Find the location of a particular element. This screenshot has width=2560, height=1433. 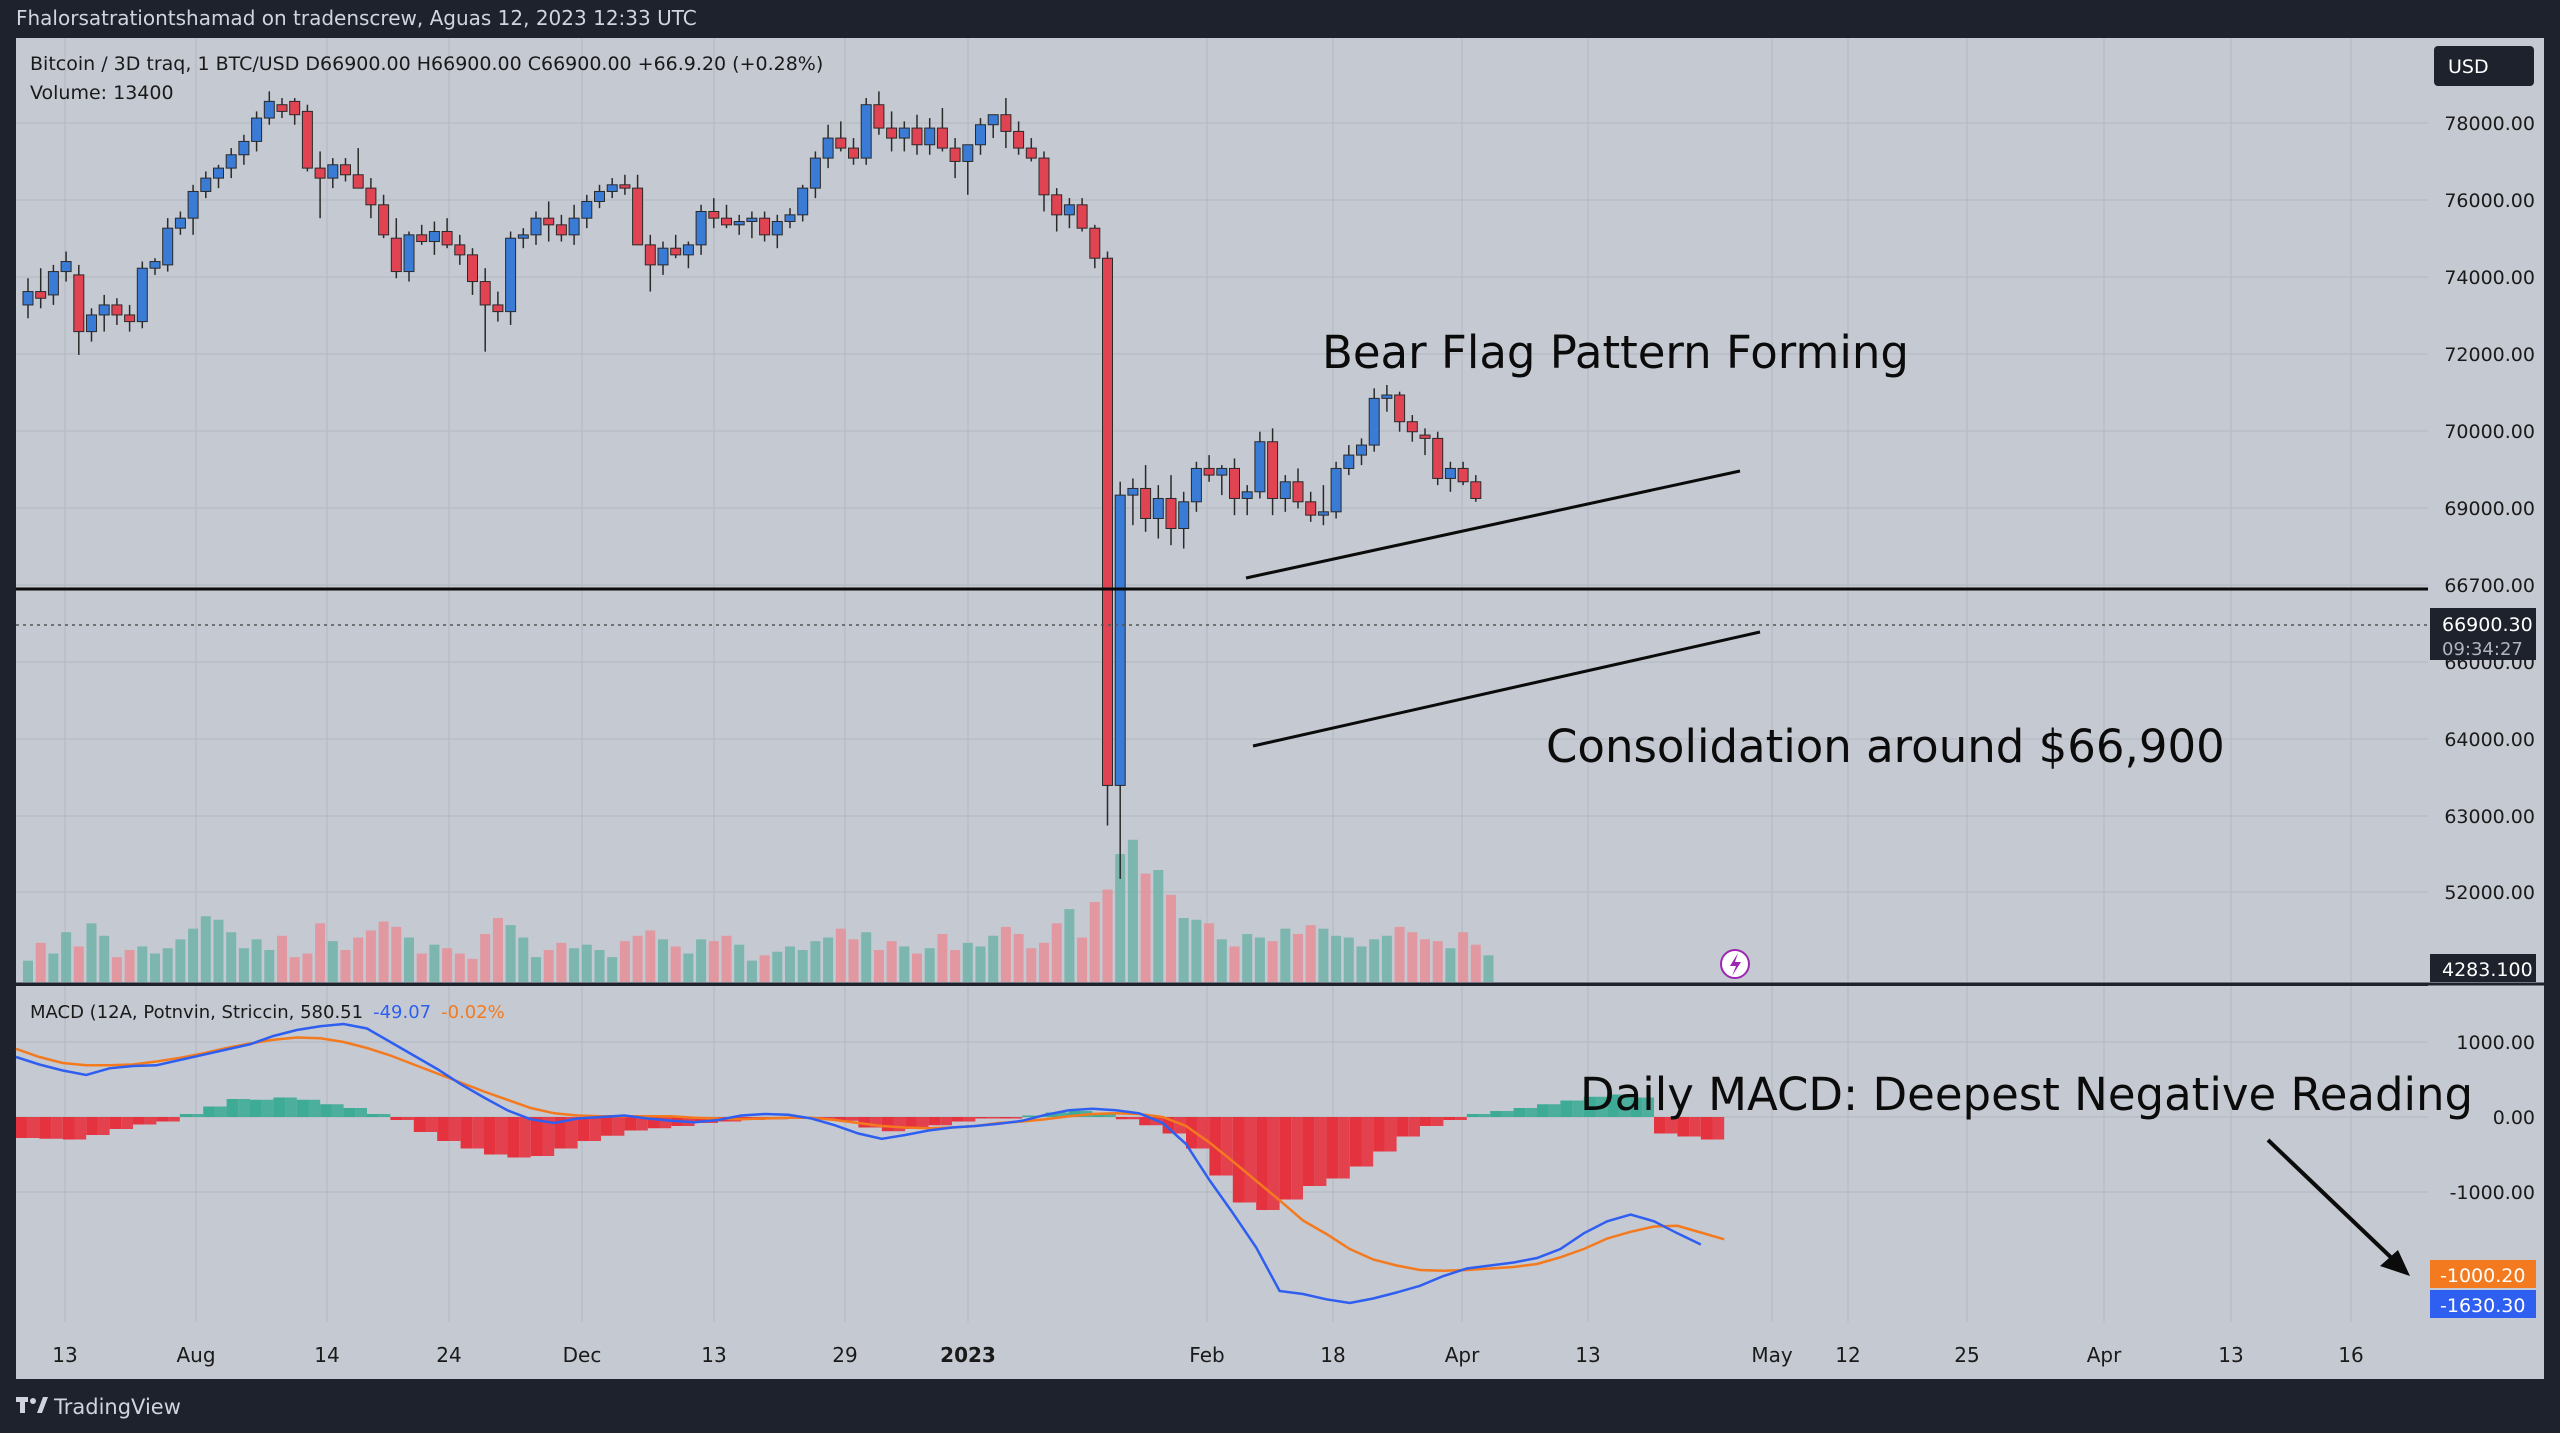

time-axis-label: 13 is located at coordinates (2230, 1355).